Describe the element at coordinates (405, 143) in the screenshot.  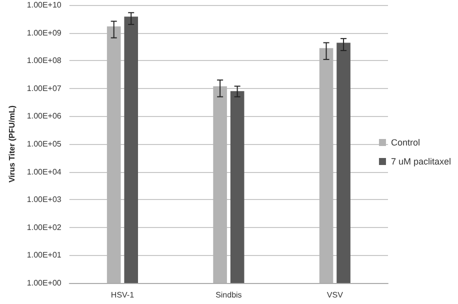
I see `legend-label: Control` at that location.